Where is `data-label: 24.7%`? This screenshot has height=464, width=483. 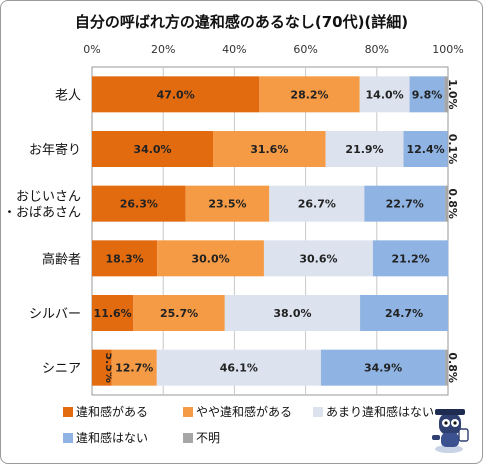 data-label: 24.7% is located at coordinates (404, 313).